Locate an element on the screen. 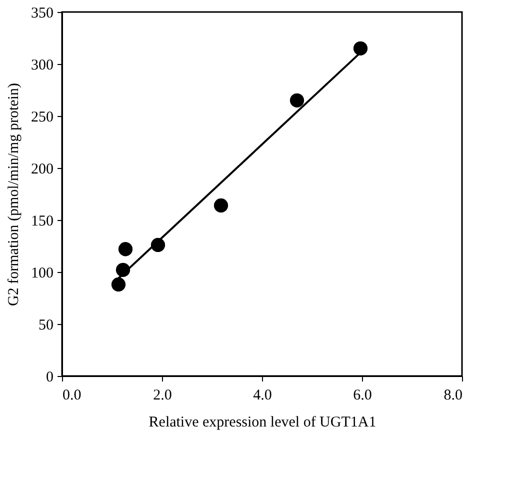  y-axis-title: G2 formation (pmol/min/mg protein) is located at coordinates (14, 194).